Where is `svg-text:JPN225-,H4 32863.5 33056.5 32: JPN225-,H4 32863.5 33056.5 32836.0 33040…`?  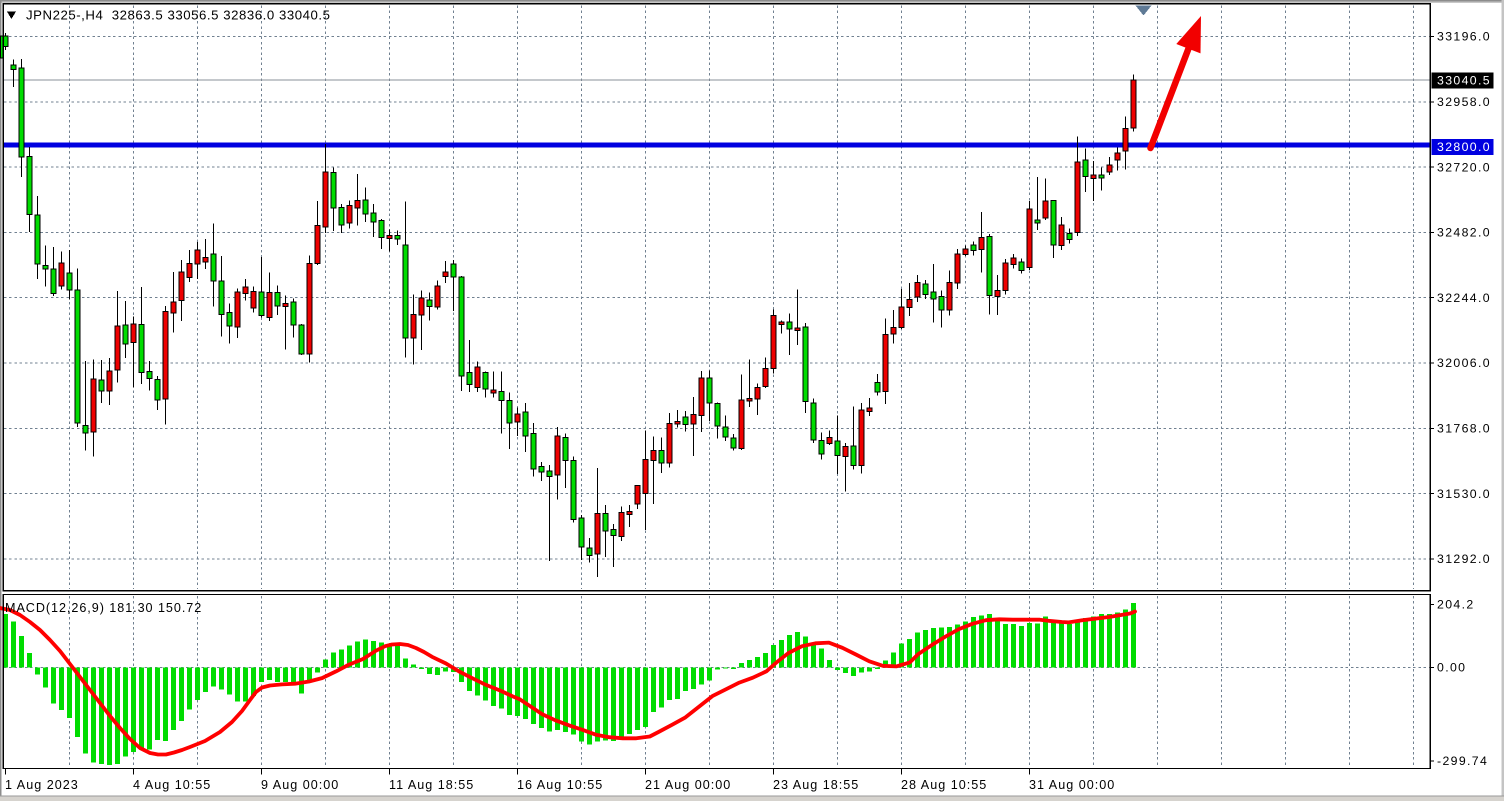
svg-text:JPN225-,H4 32863.5 33056.5 32: JPN225-,H4 32863.5 33056.5 32836.0 33040… is located at coordinates (178, 15).